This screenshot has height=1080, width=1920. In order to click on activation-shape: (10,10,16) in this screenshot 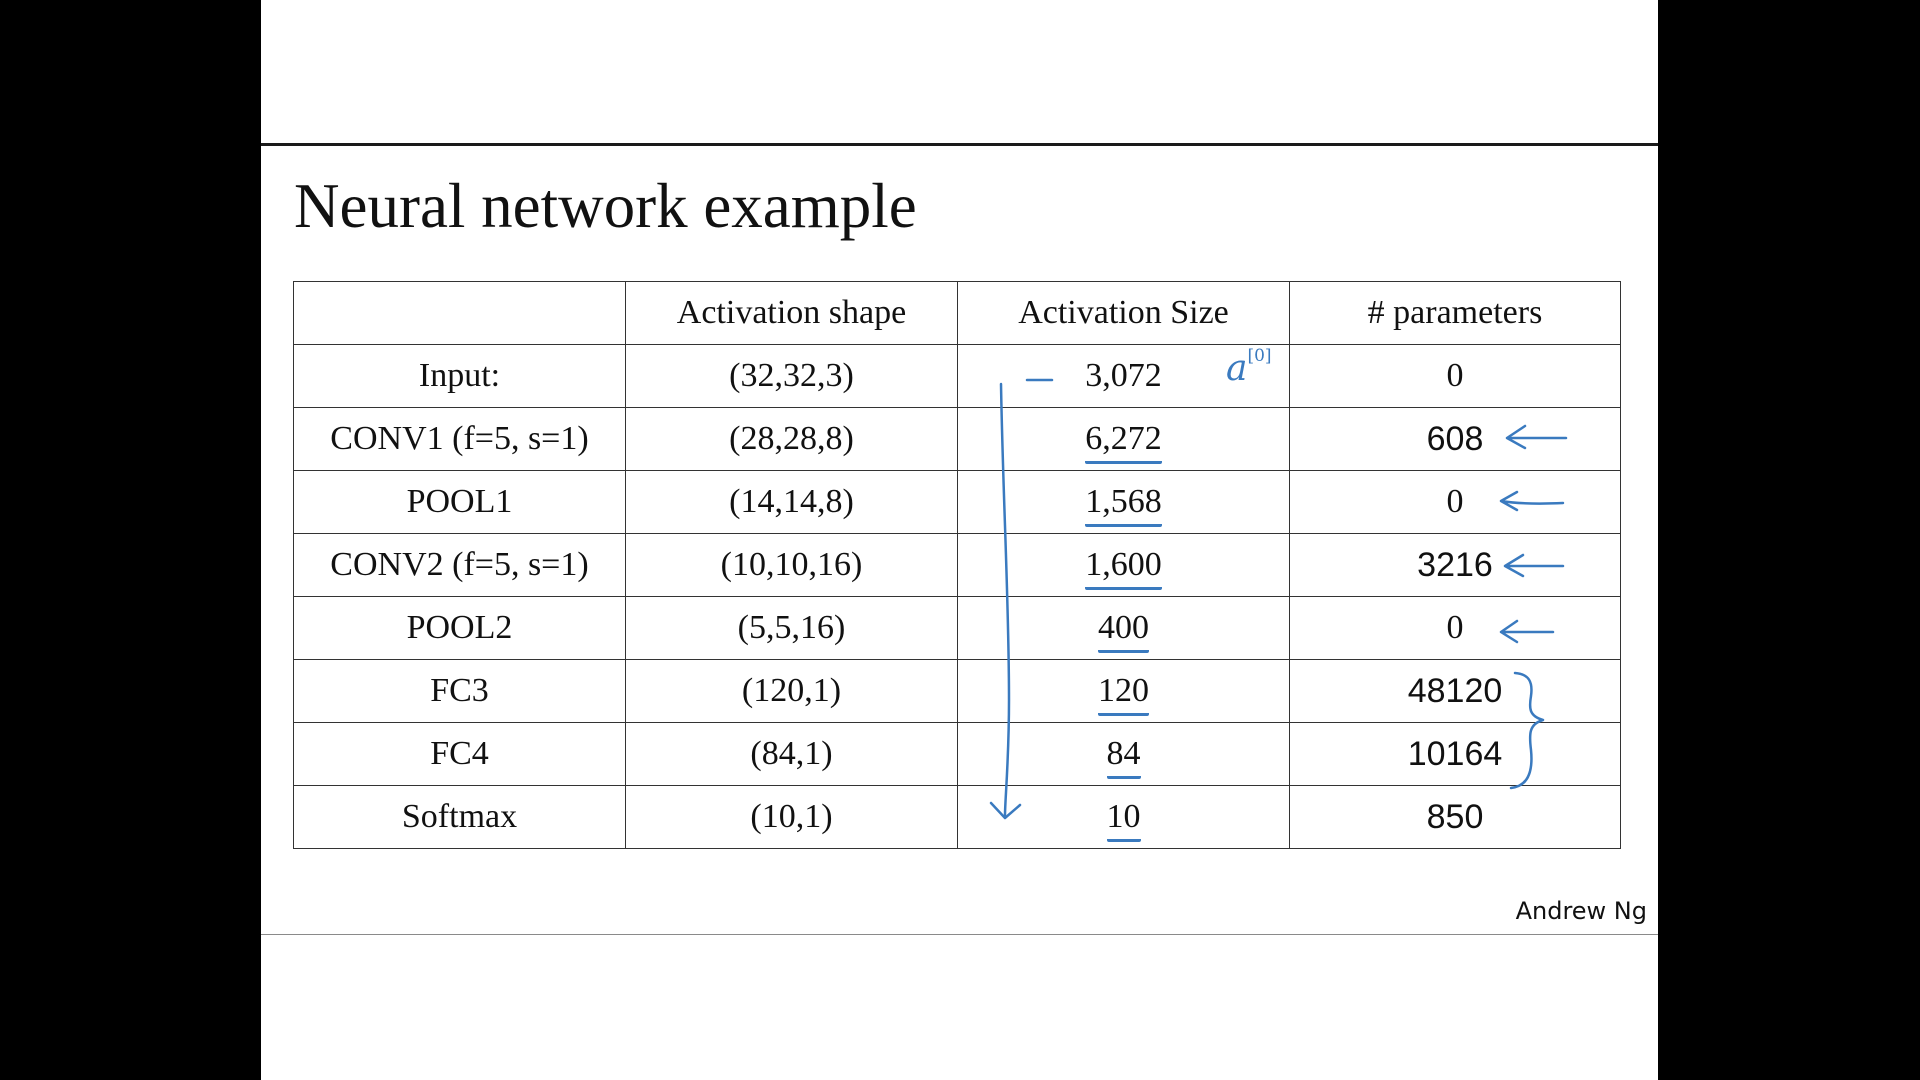, I will do `click(791, 565)`.